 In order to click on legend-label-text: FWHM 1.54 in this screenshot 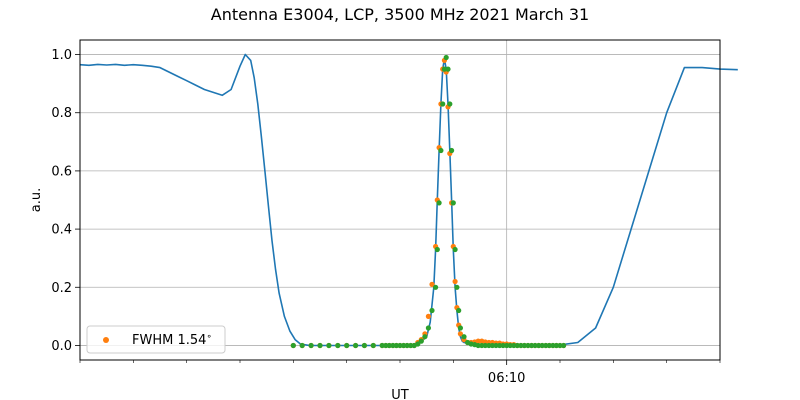, I will do `click(169, 340)`.